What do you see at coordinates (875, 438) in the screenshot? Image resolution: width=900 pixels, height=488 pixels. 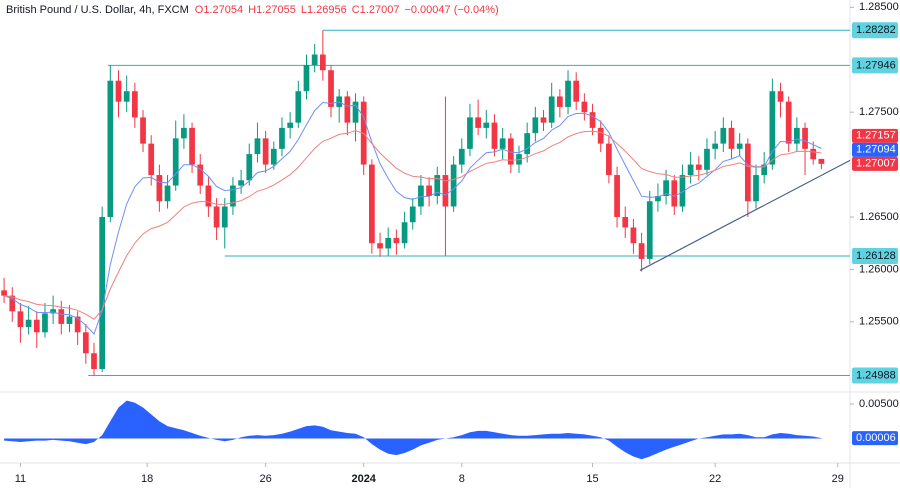 I see `last-value-box` at bounding box center [875, 438].